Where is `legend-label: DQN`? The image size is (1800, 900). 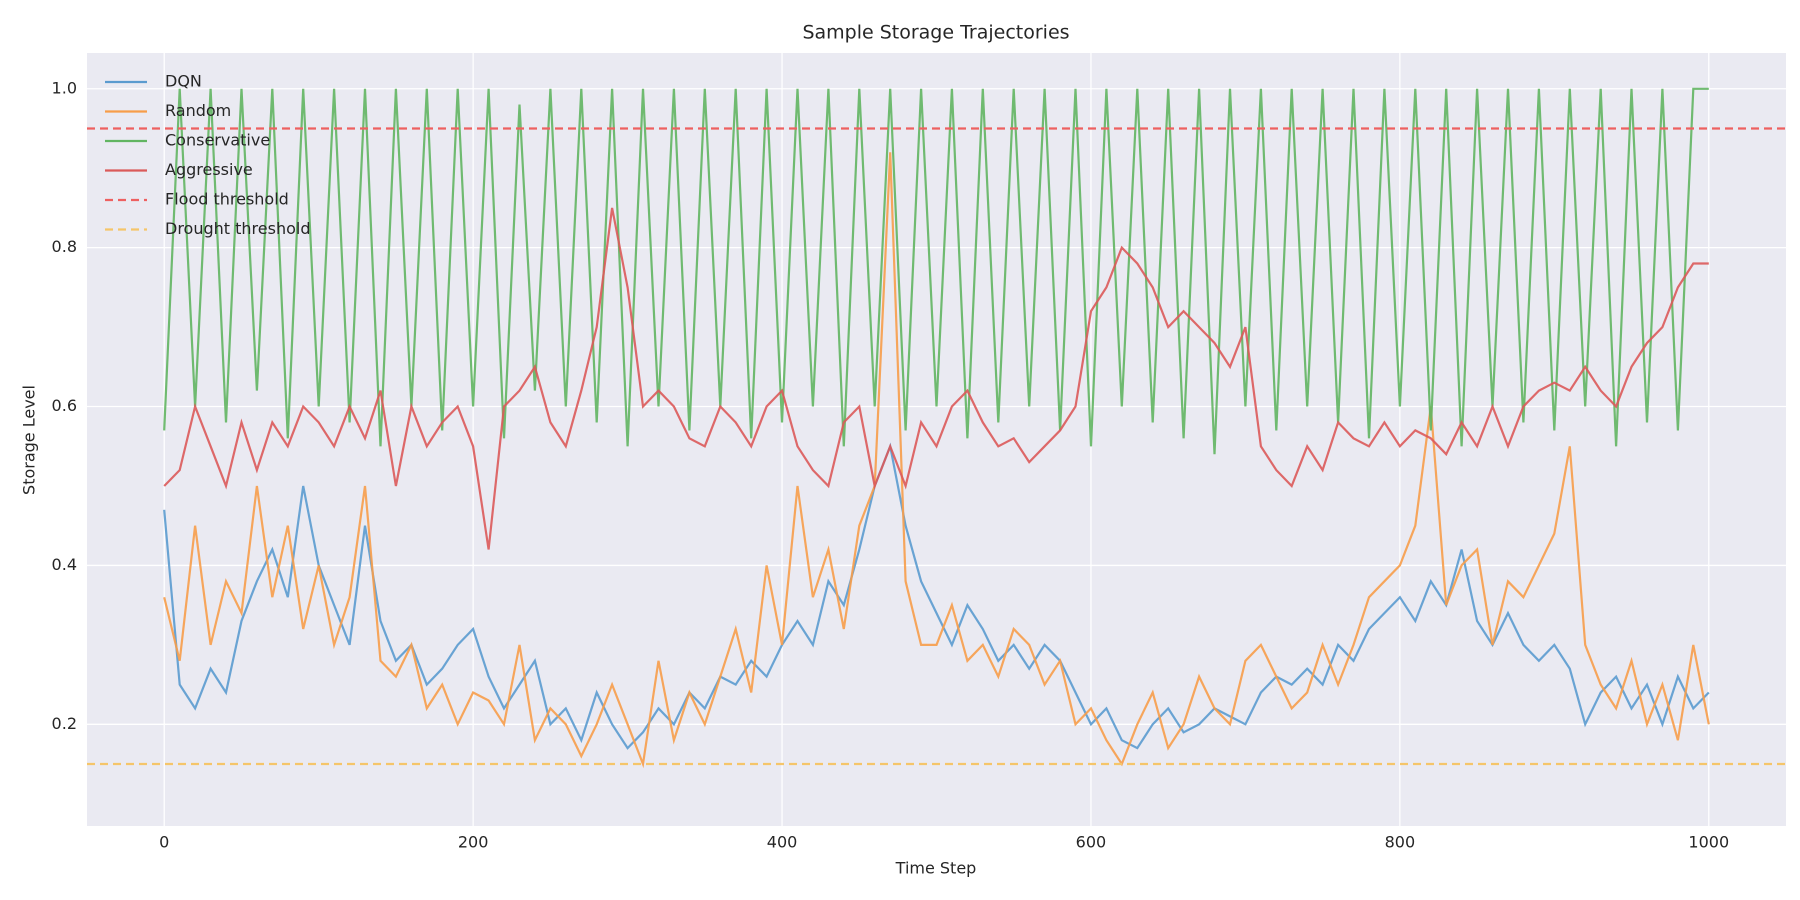
legend-label: DQN is located at coordinates (183, 81).